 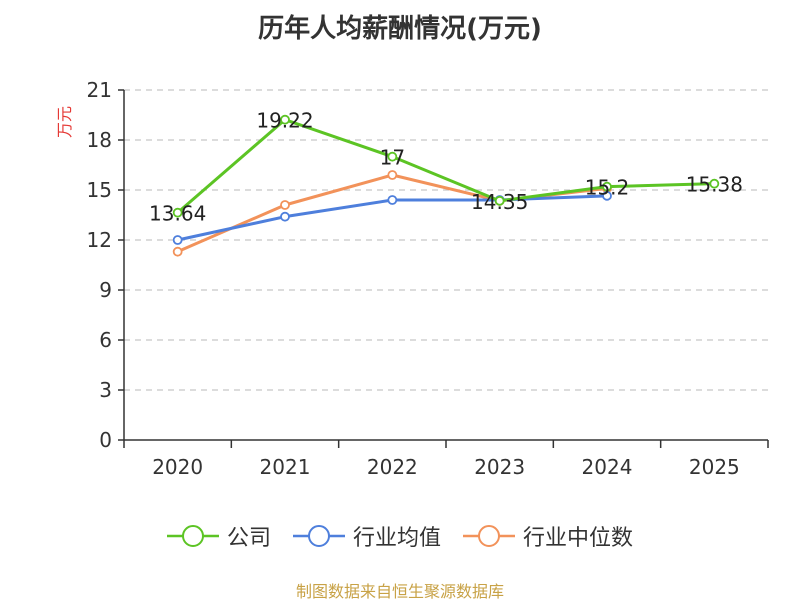 I want to click on y-tick-label: 18, so click(x=99, y=140).